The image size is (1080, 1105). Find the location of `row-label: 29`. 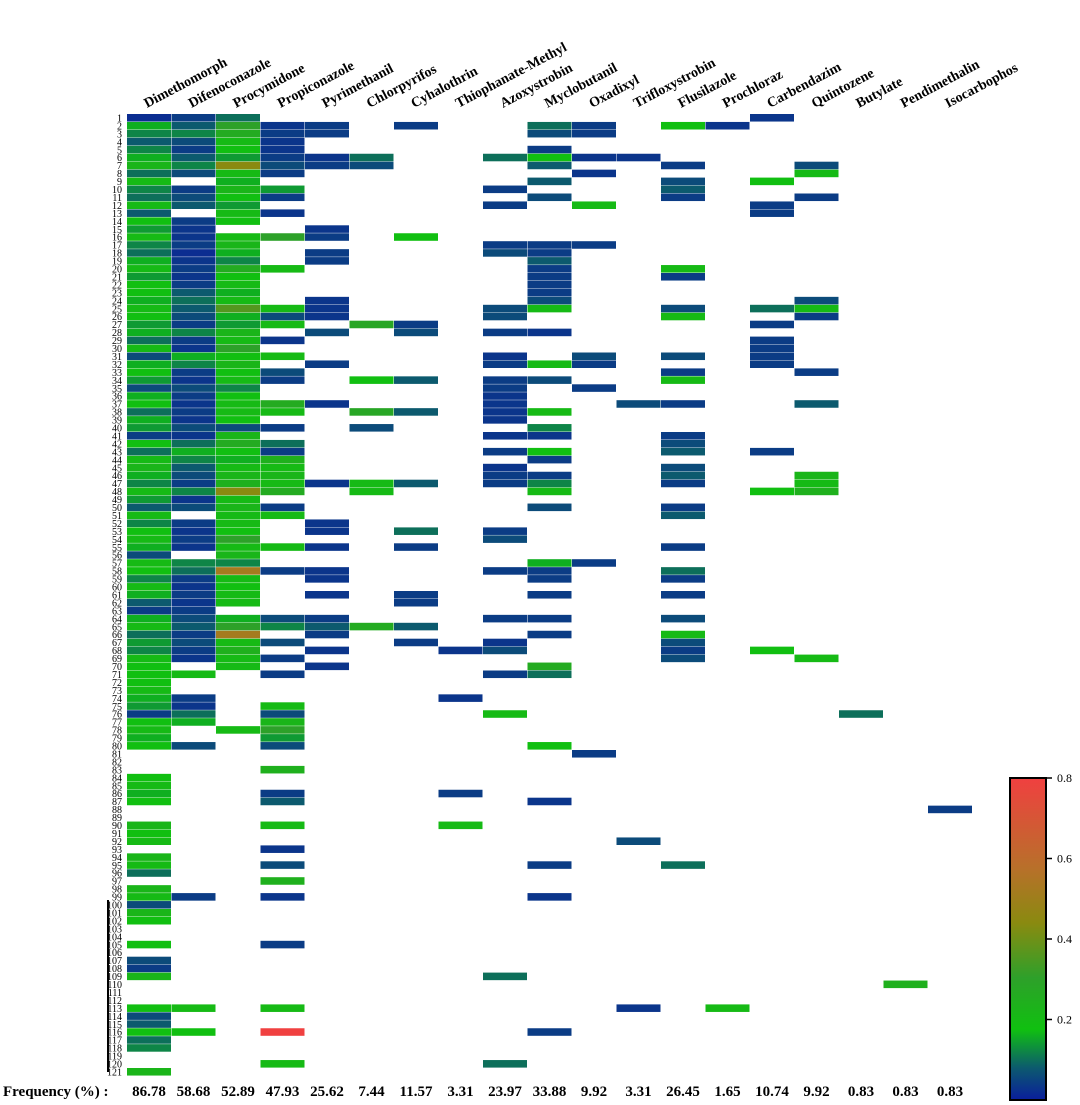

row-label: 29 is located at coordinates (117, 341).